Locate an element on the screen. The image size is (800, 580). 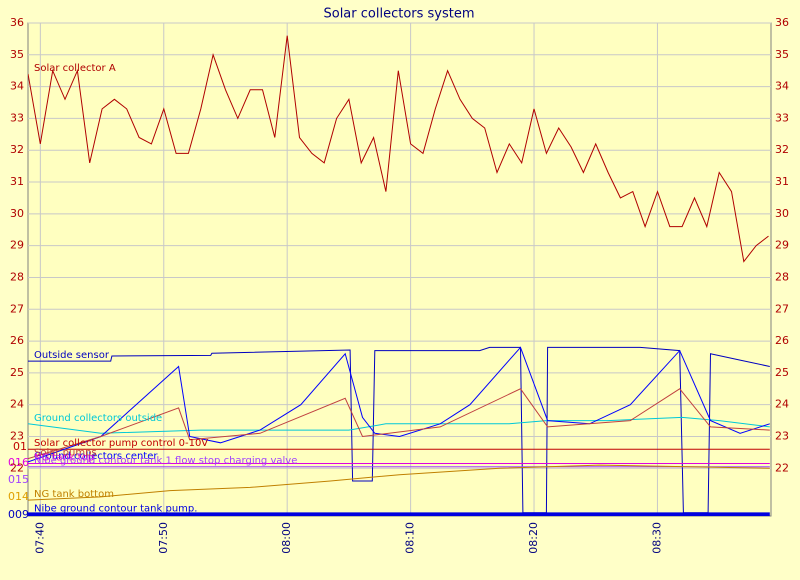
y2-tick-label: 22 is located at coordinates (782, 467).